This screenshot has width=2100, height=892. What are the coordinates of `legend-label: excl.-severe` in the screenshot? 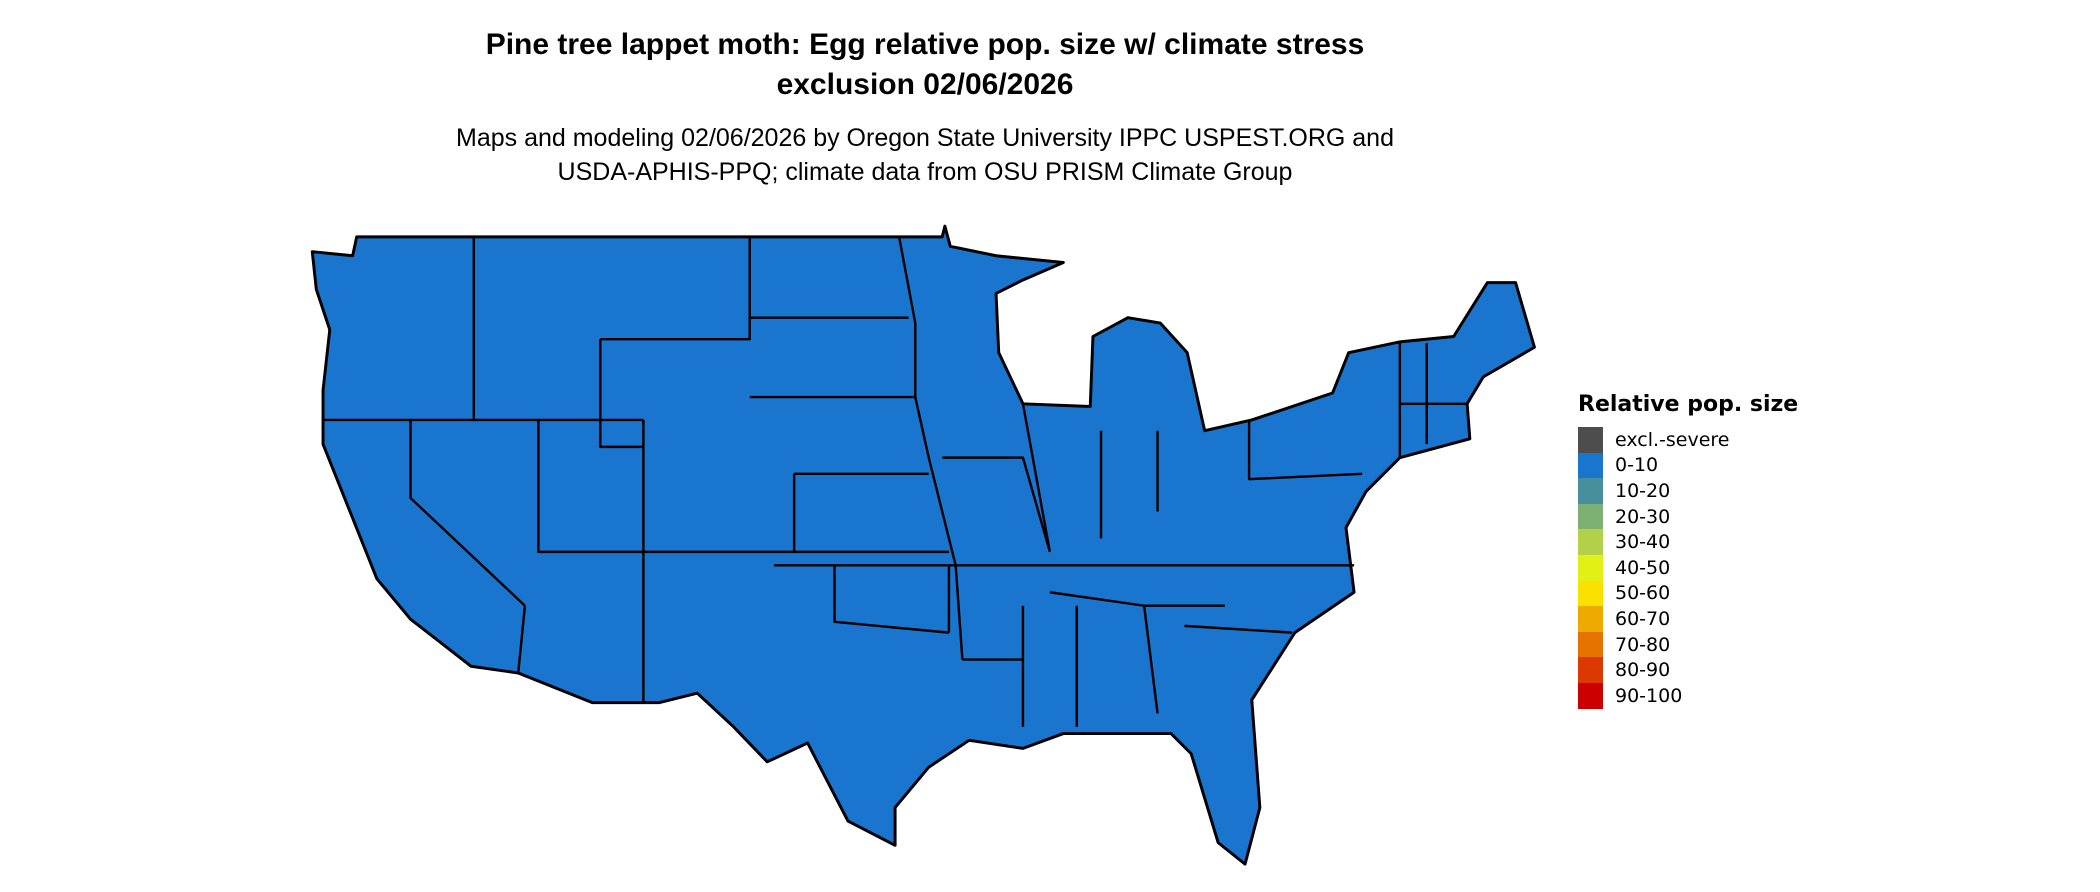 It's located at (1672, 439).